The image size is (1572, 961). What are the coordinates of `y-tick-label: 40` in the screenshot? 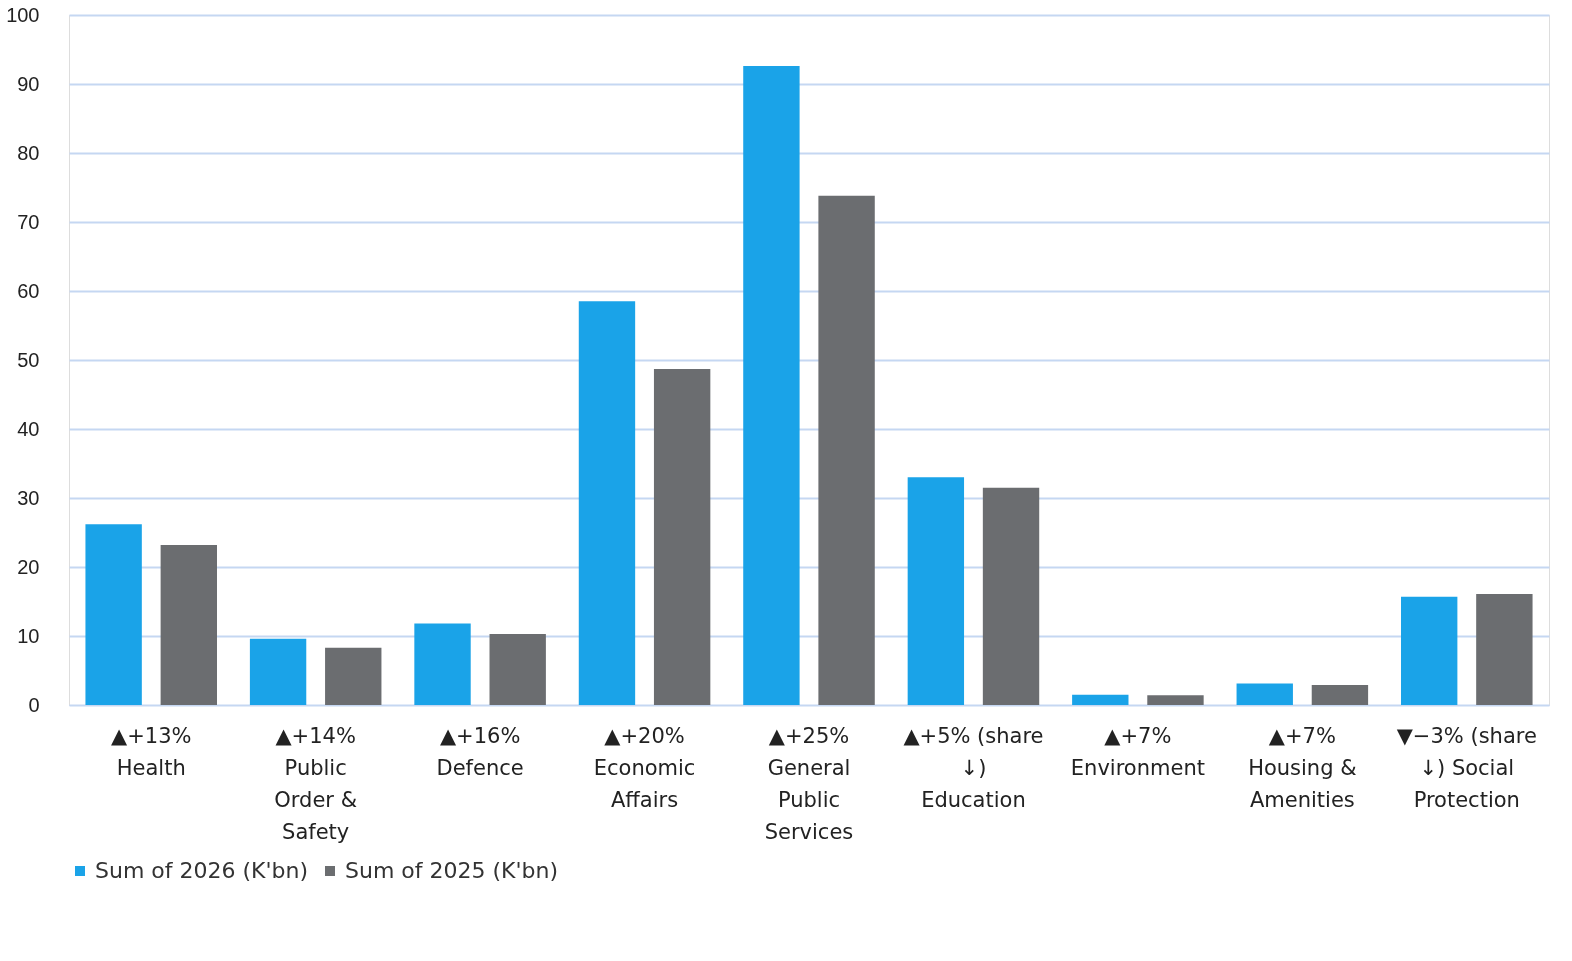 It's located at (28, 428).